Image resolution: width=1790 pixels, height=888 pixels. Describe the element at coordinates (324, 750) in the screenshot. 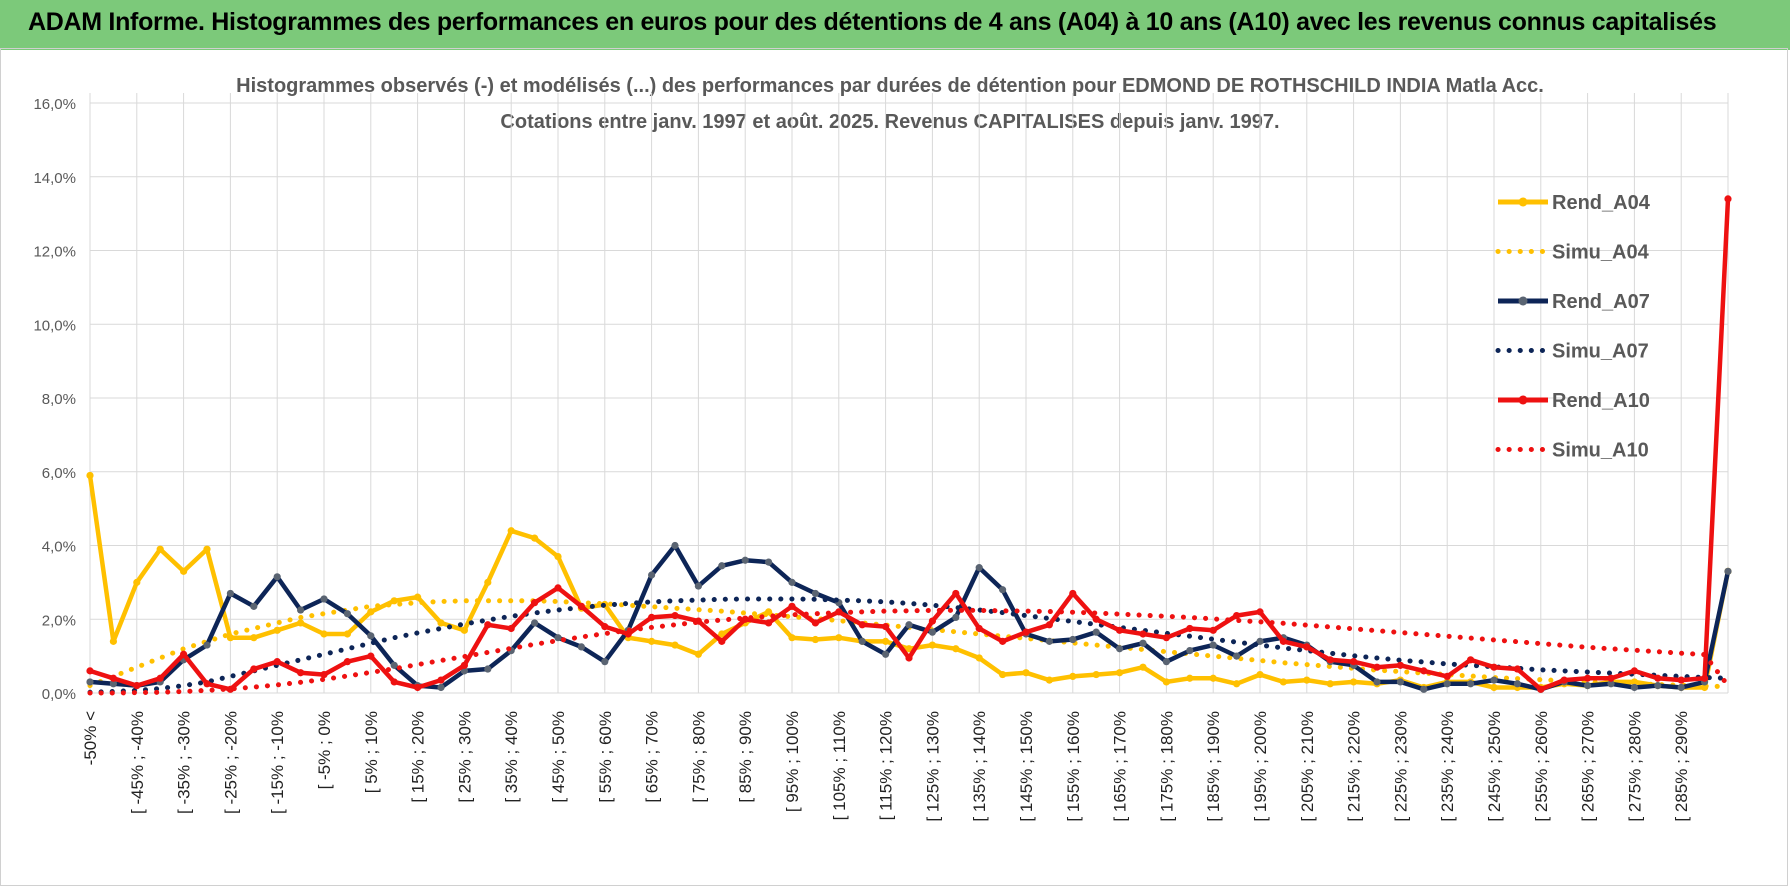

I see `x-tick-label: [ -5% ; 0%` at that location.